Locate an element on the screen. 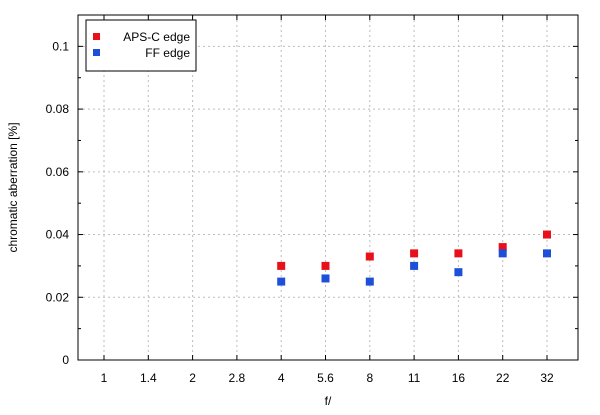 The height and width of the screenshot is (415, 600). y-tick-label: 0.1 is located at coordinates (60, 46).